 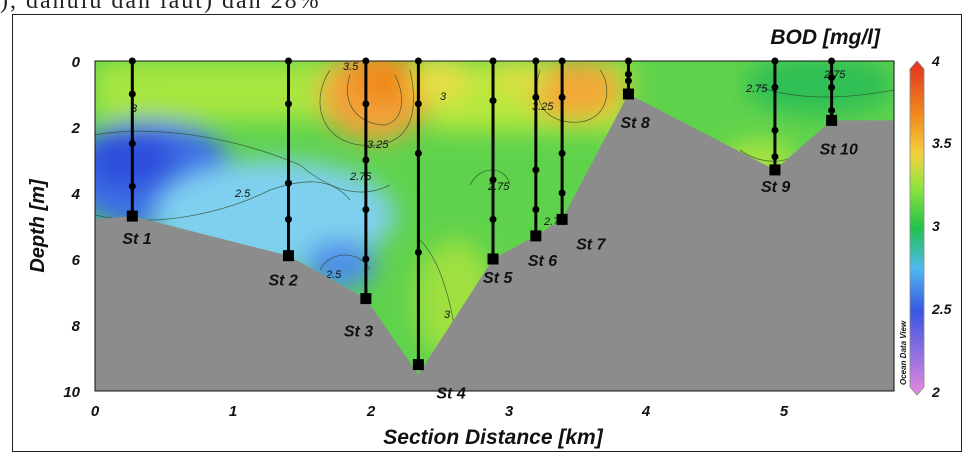 What do you see at coordinates (839, 149) in the screenshot?
I see `station-label: St 10` at bounding box center [839, 149].